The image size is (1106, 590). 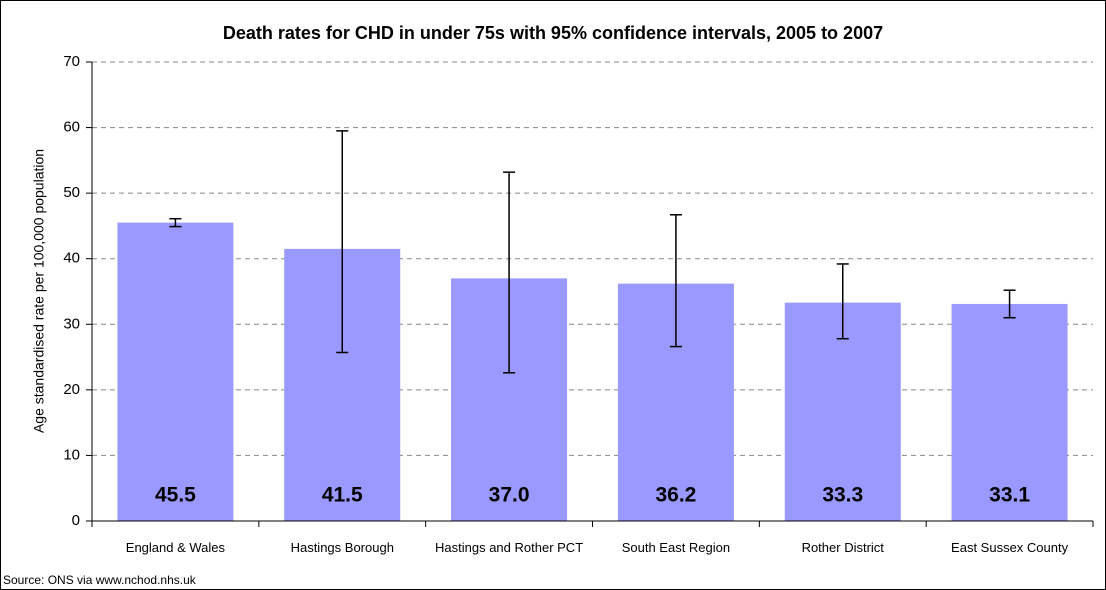 What do you see at coordinates (842, 495) in the screenshot?
I see `value-label: 33.3` at bounding box center [842, 495].